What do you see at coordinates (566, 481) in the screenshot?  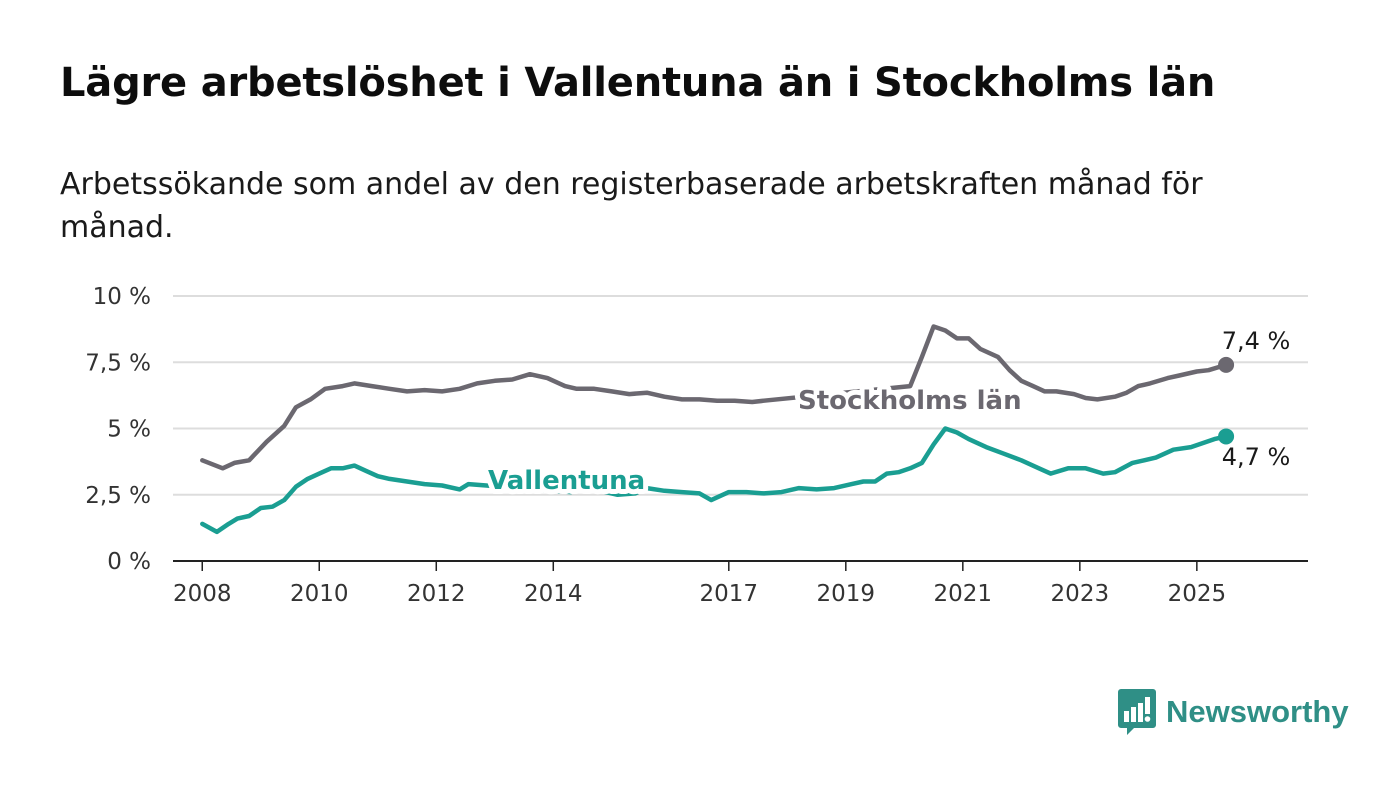 I see `series-label-vallentuna: Vallentuna` at bounding box center [566, 481].